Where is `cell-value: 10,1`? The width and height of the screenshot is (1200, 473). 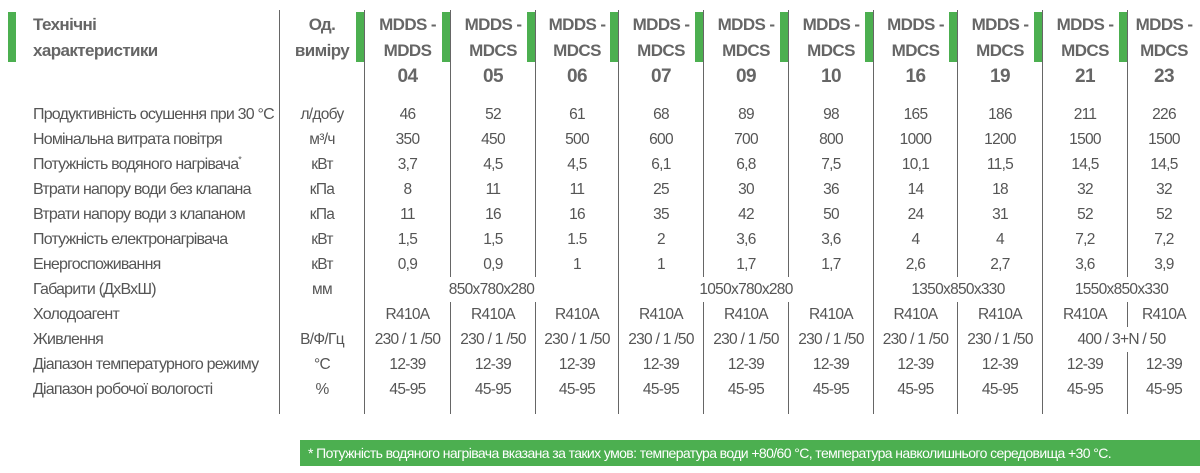
cell-value: 10,1 is located at coordinates (915, 164).